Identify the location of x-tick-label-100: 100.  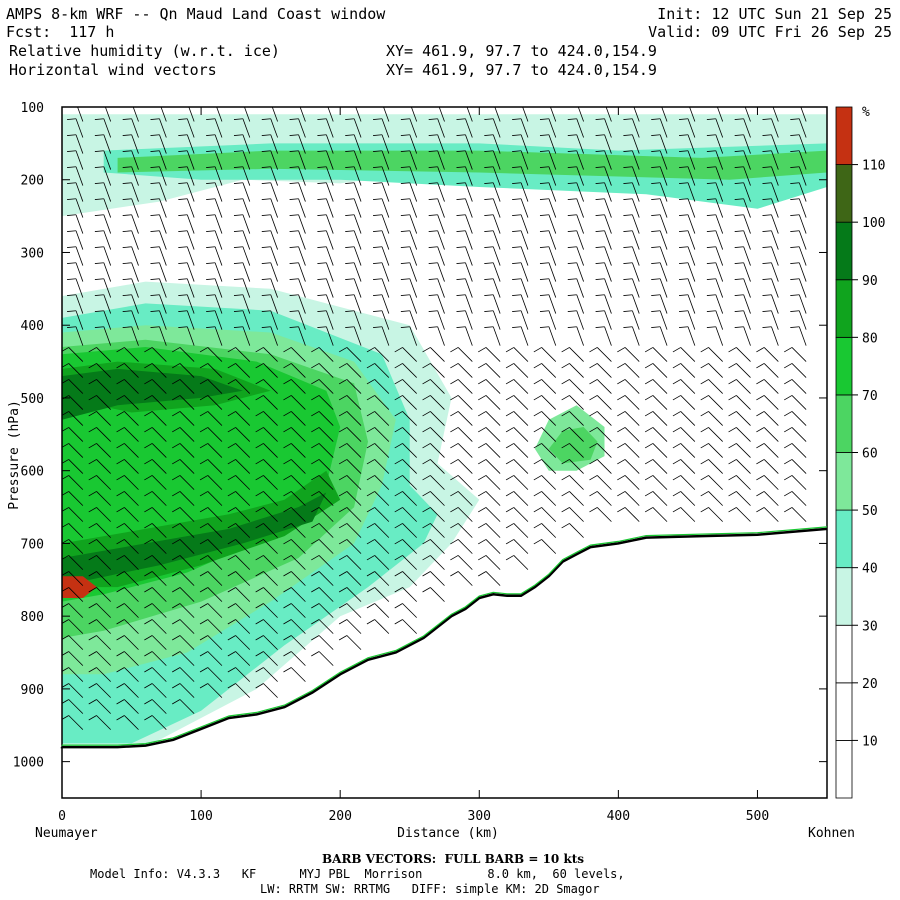
(200, 816).